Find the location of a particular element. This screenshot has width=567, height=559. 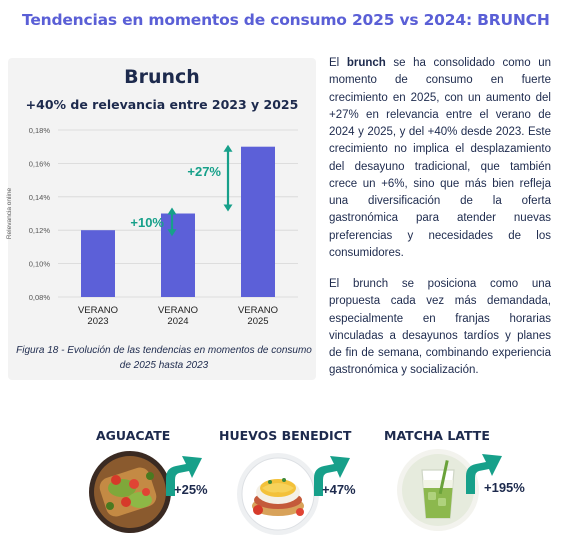

y-tick-label: 0,08% is located at coordinates (40, 297).